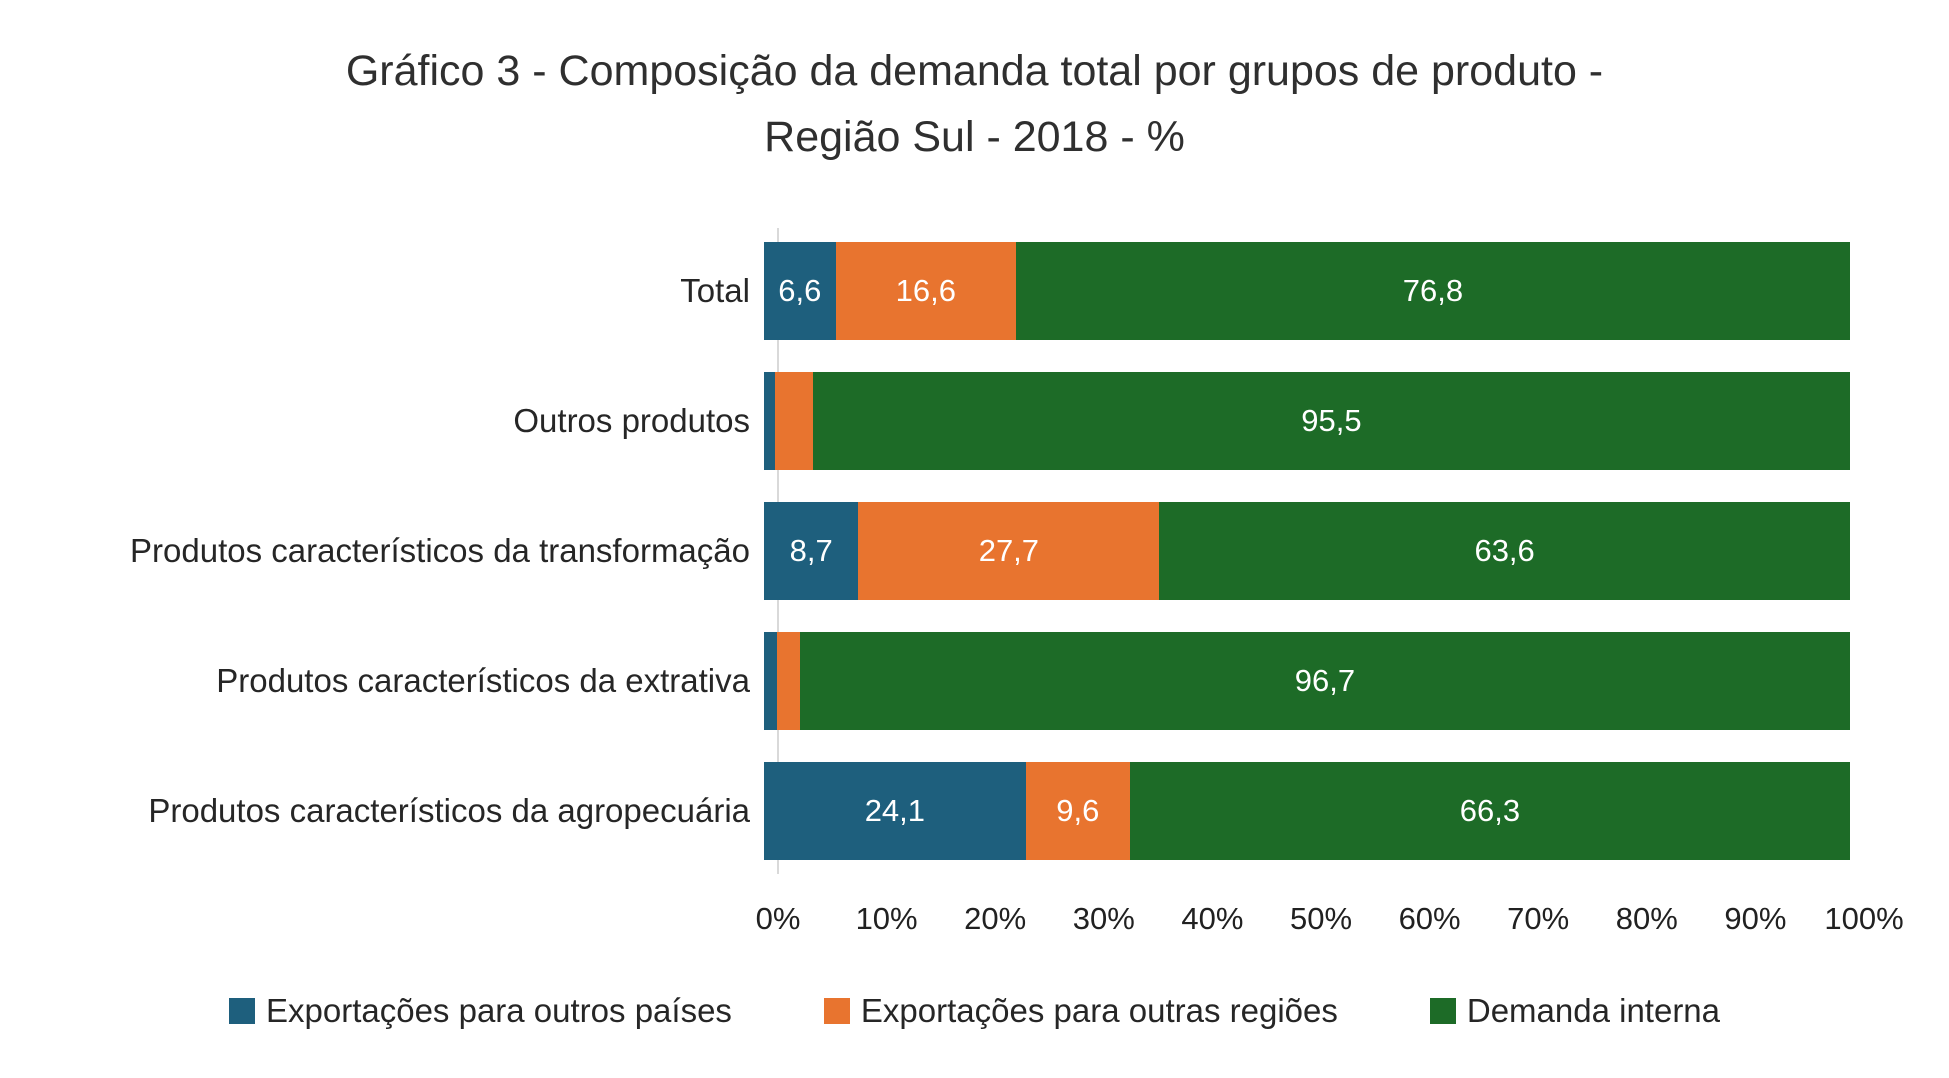  Describe the element at coordinates (449, 810) in the screenshot. I see `category-label: Produtos característicos da agropecuária` at that location.